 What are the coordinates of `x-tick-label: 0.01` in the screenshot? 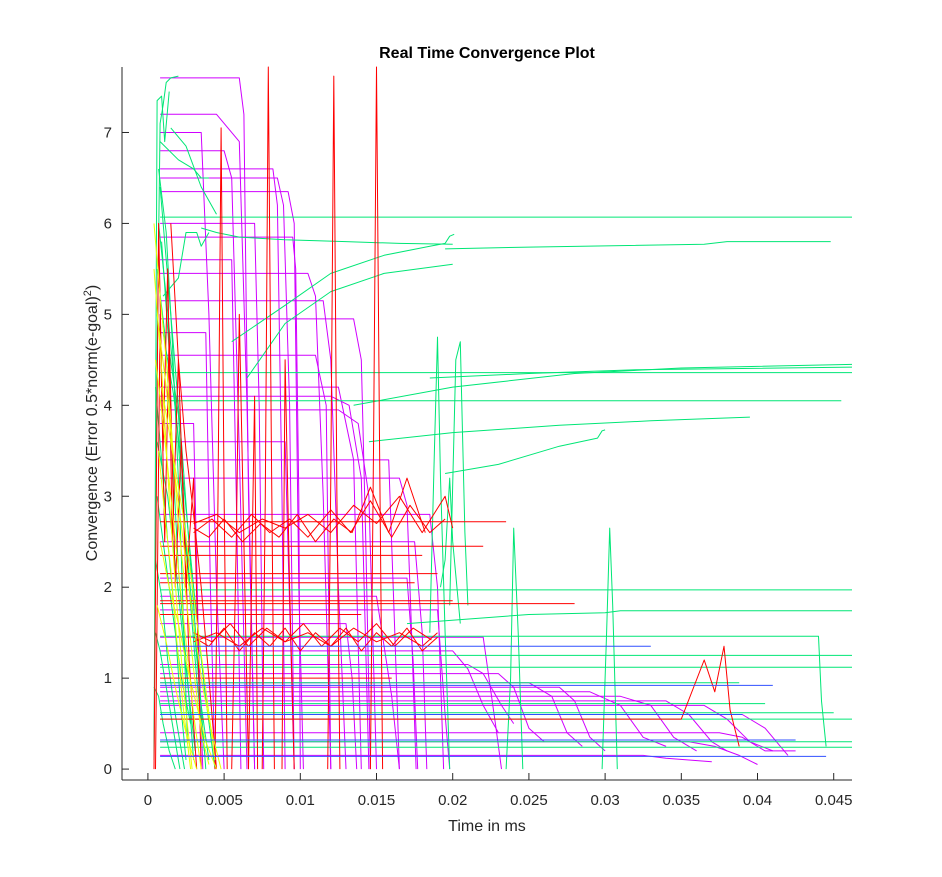 It's located at (300, 800).